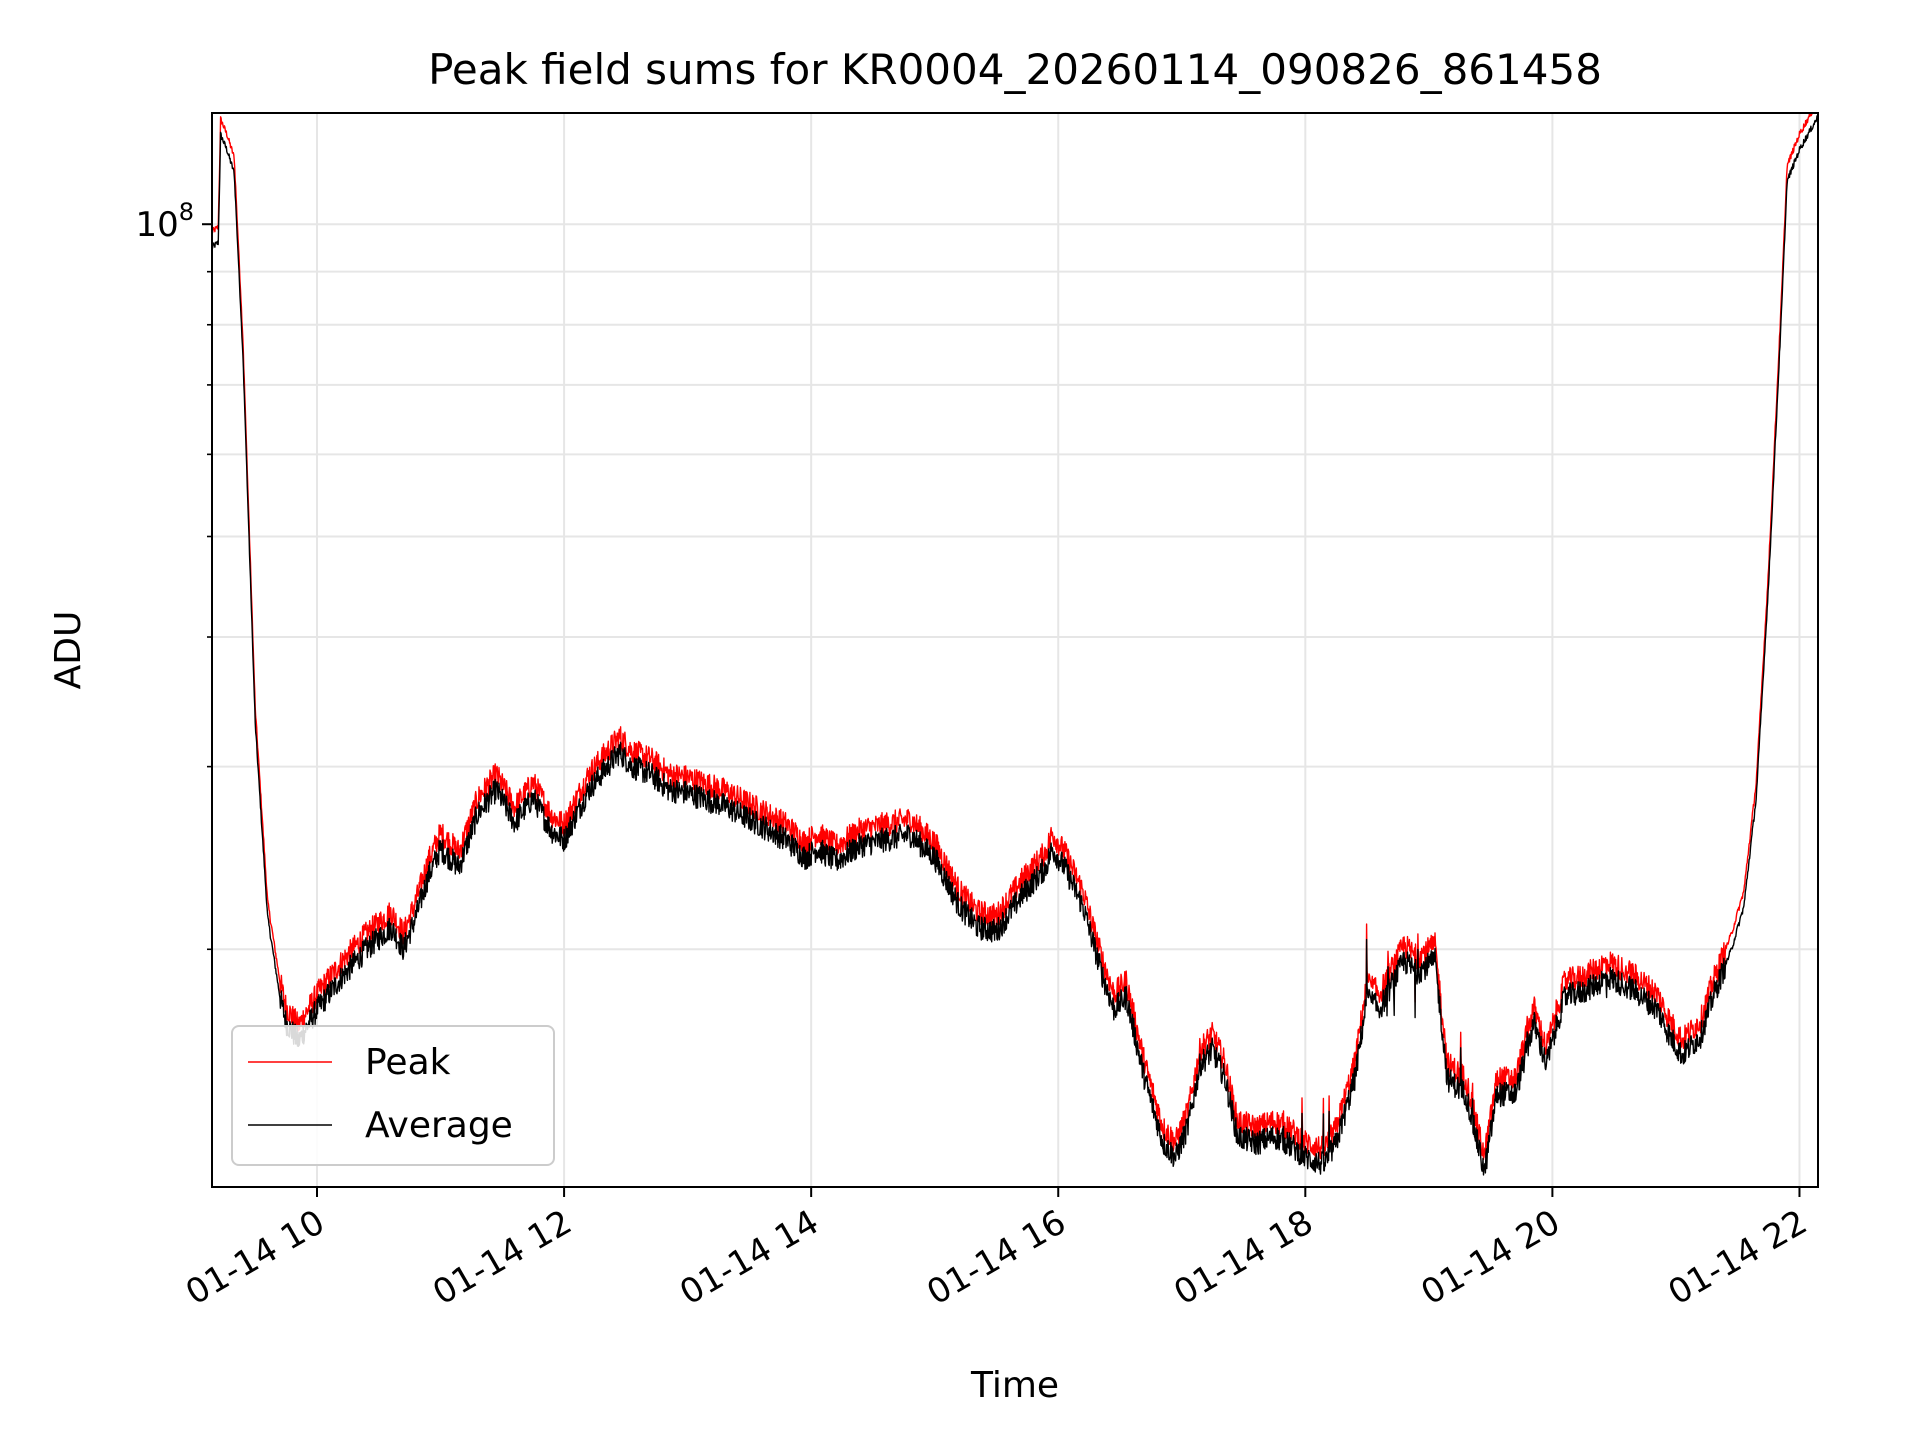 This screenshot has height=1440, width=1920. Describe the element at coordinates (173, 574) in the screenshot. I see `y-ticks: 108` at that location.